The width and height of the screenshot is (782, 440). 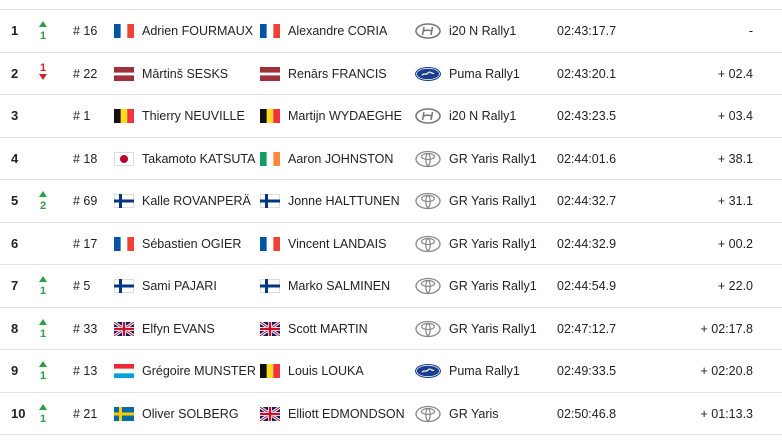 What do you see at coordinates (85, 328) in the screenshot?
I see `car-number: # 33` at bounding box center [85, 328].